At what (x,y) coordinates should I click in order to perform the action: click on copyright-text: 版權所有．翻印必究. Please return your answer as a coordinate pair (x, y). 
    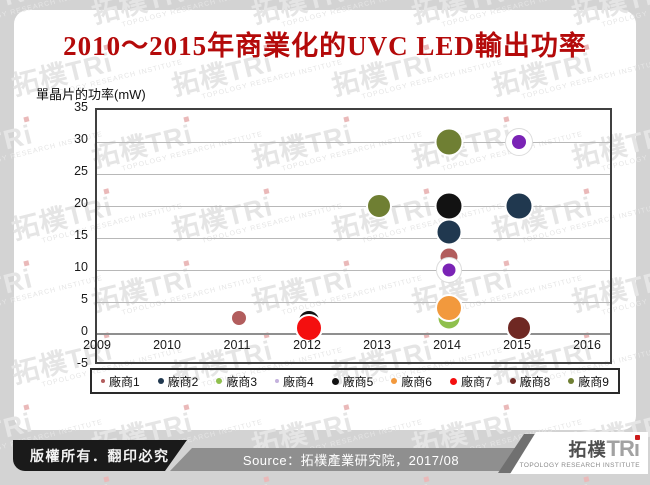
    Looking at the image, I should click on (100, 455).